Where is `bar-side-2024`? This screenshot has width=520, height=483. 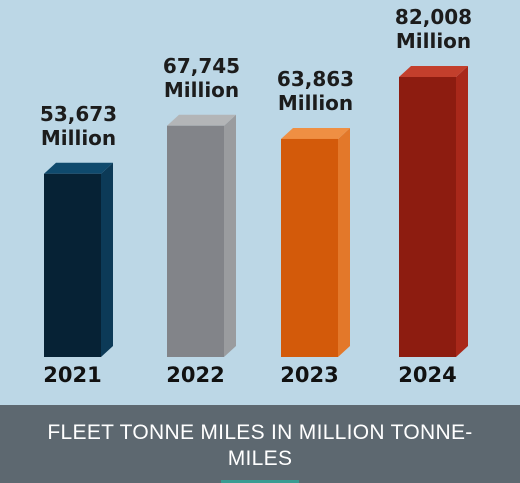
bar-side-2024 is located at coordinates (462, 211).